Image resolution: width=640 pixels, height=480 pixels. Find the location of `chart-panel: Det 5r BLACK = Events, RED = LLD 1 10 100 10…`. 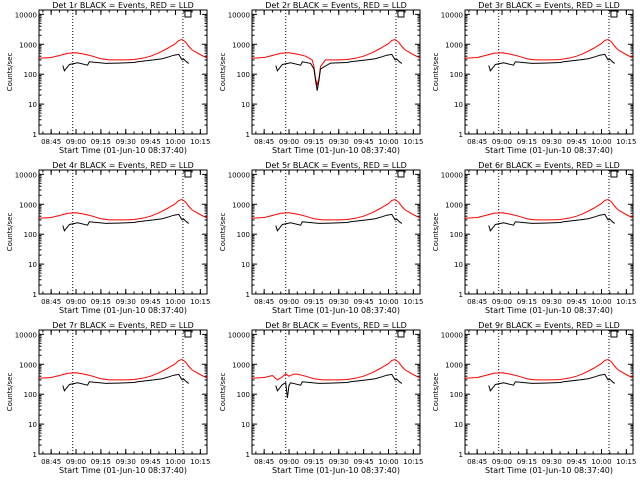

chart-panel: Det 5r BLACK = Events, RED = LLD 1 10 100 10… is located at coordinates (321, 238).